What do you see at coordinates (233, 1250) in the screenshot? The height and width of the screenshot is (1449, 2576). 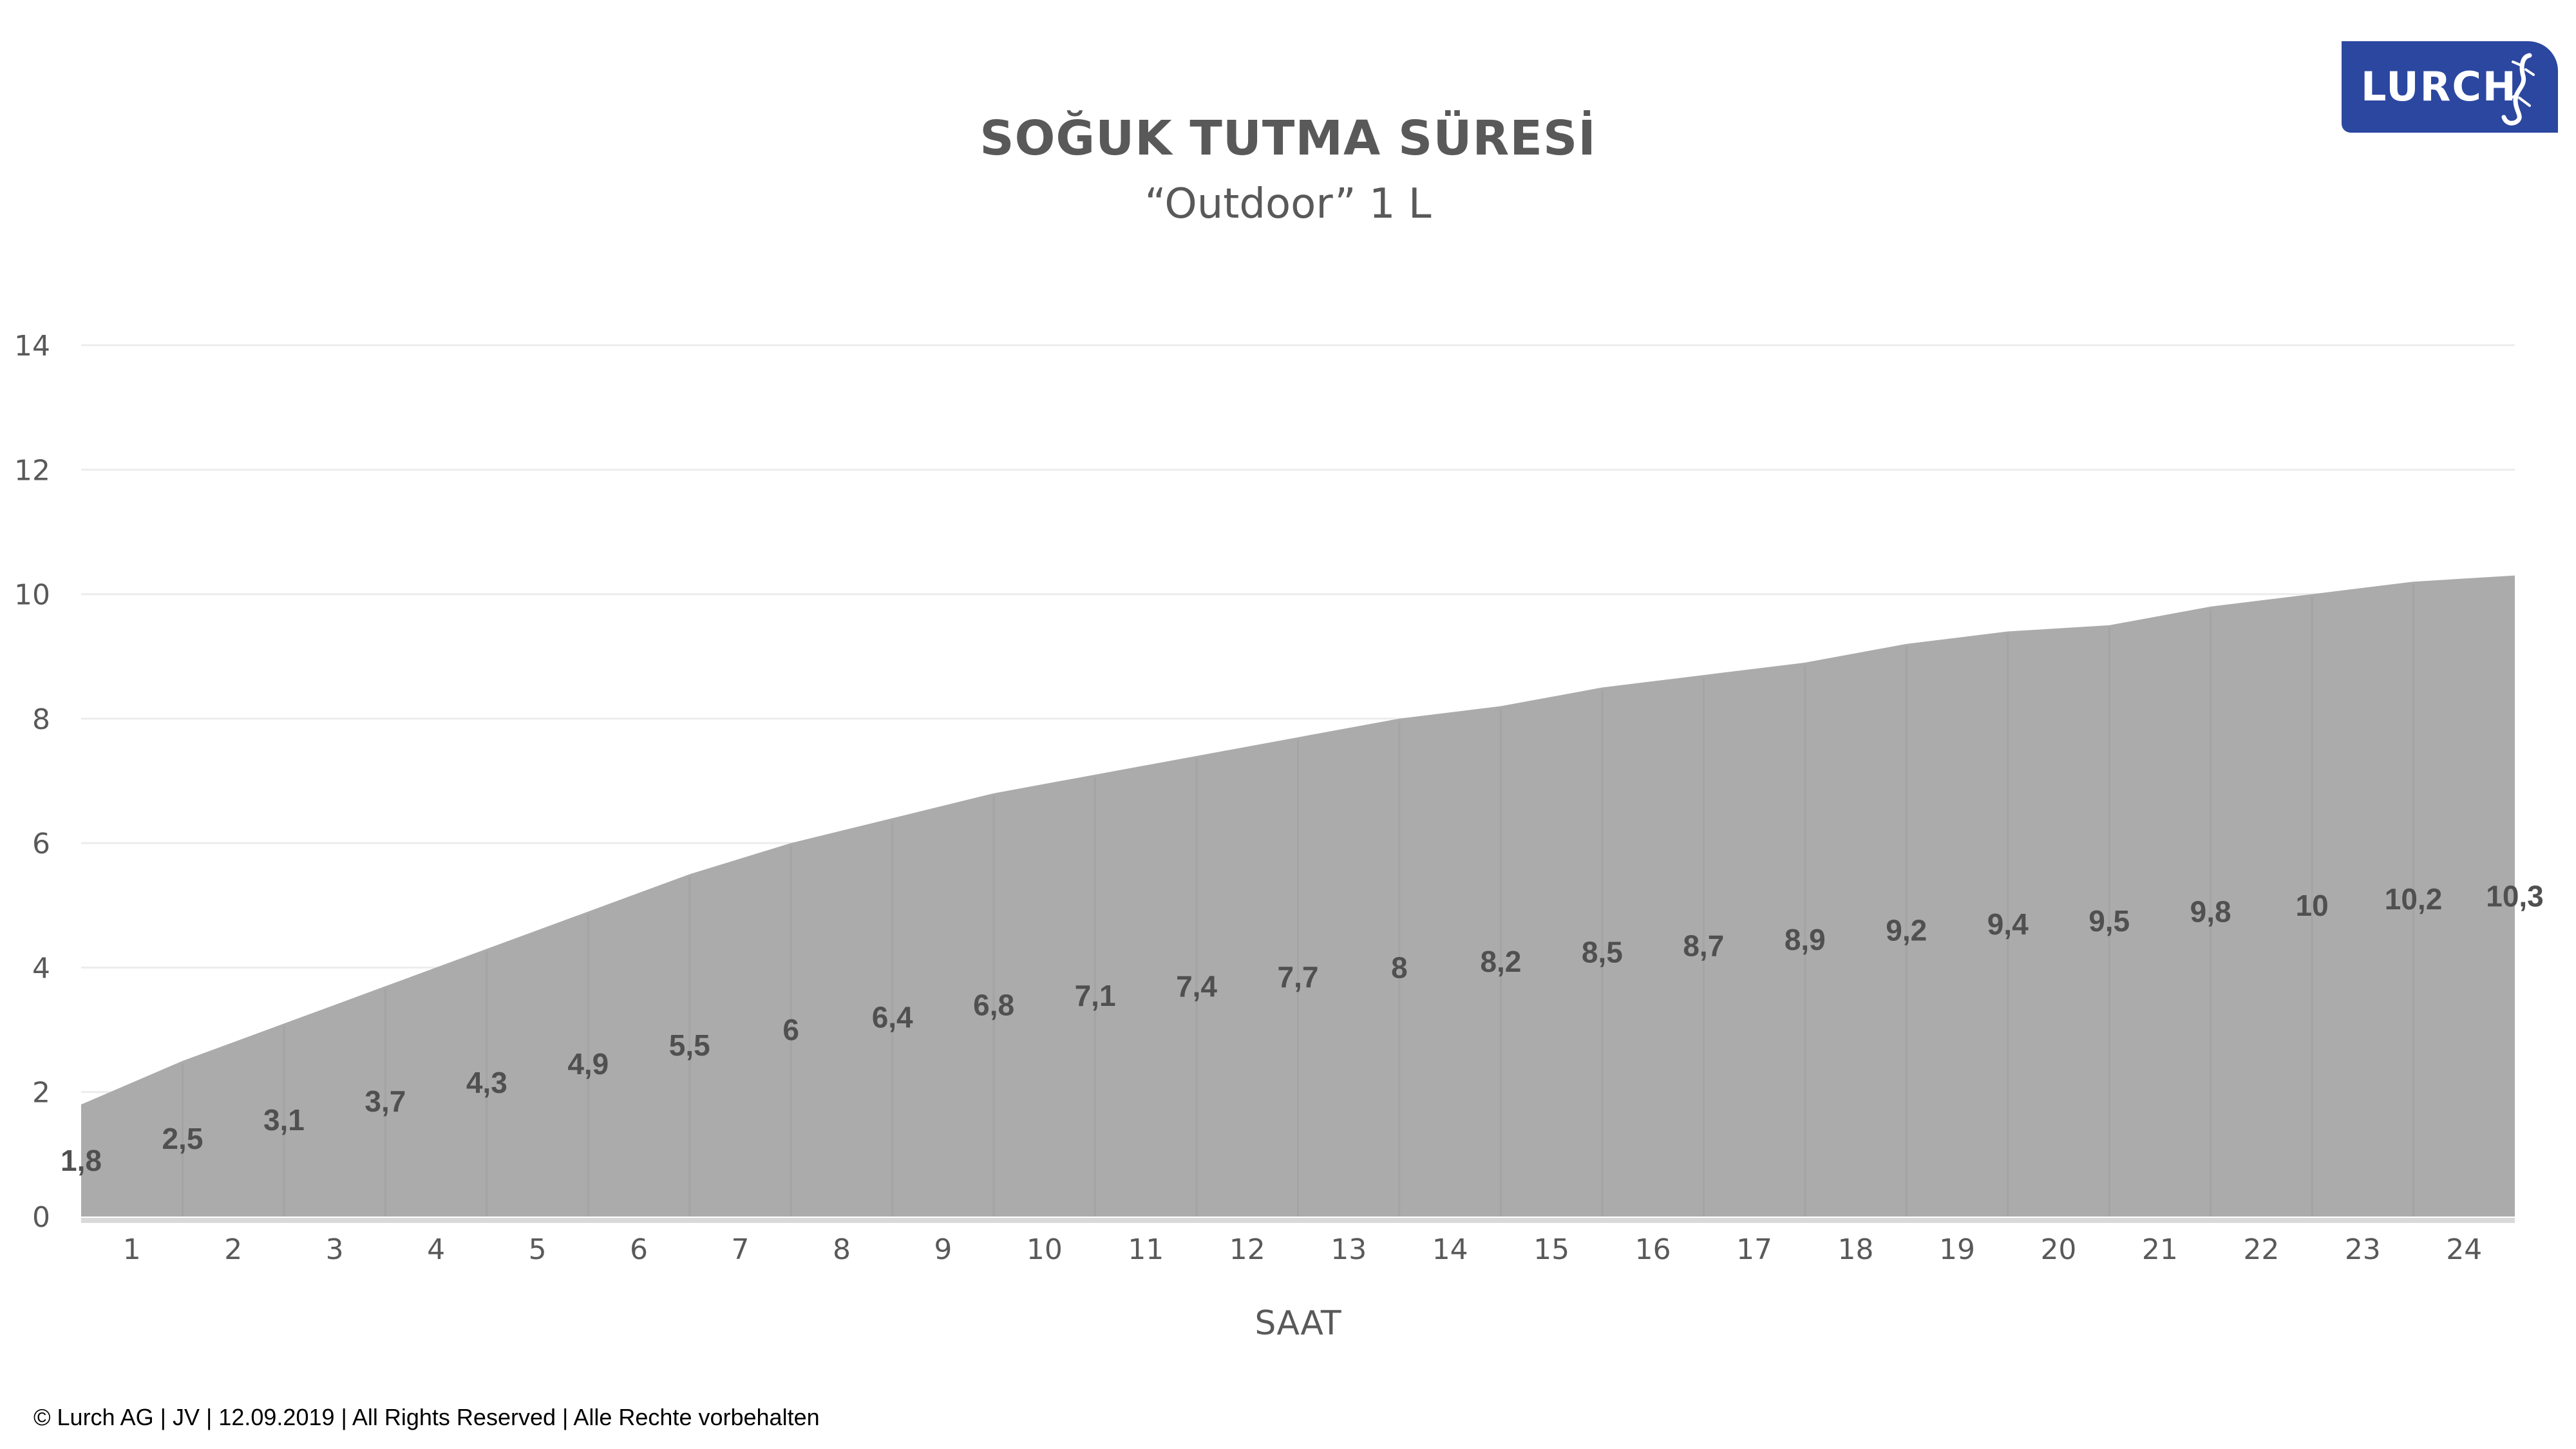 I see `x-tick-label: 2` at bounding box center [233, 1250].